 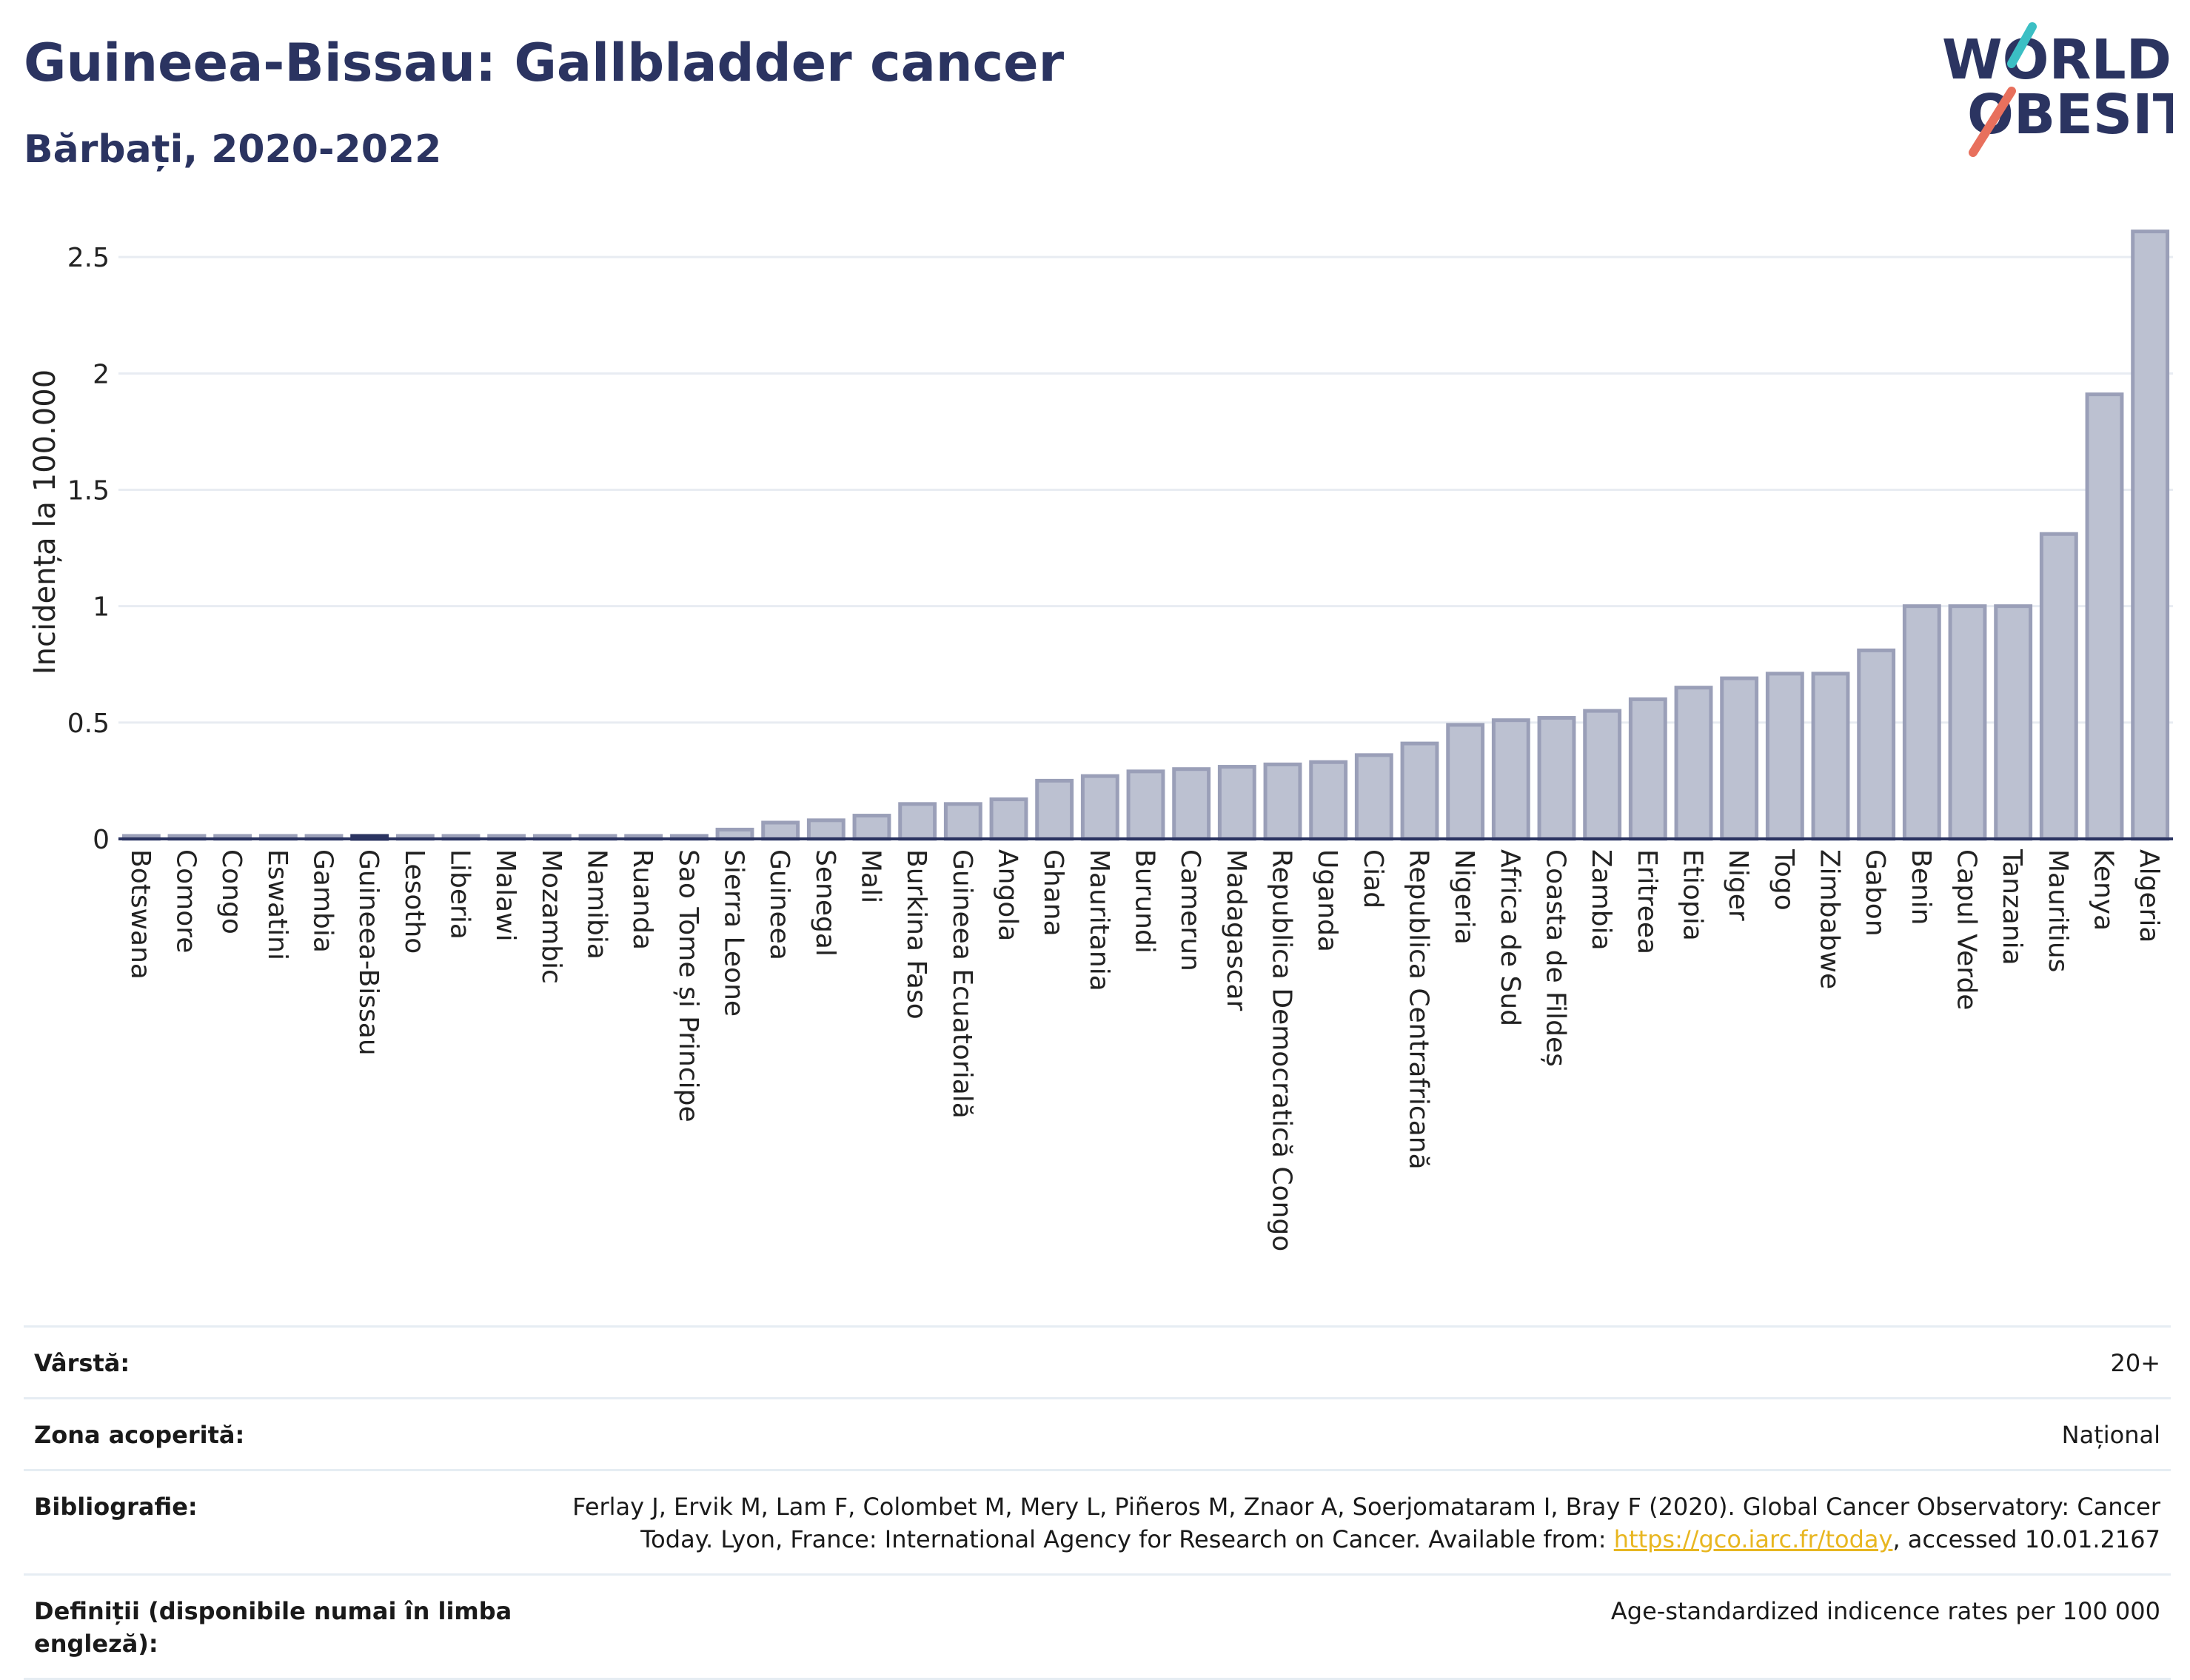 I want to click on logo-slash-coral, so click(x=1992, y=122).